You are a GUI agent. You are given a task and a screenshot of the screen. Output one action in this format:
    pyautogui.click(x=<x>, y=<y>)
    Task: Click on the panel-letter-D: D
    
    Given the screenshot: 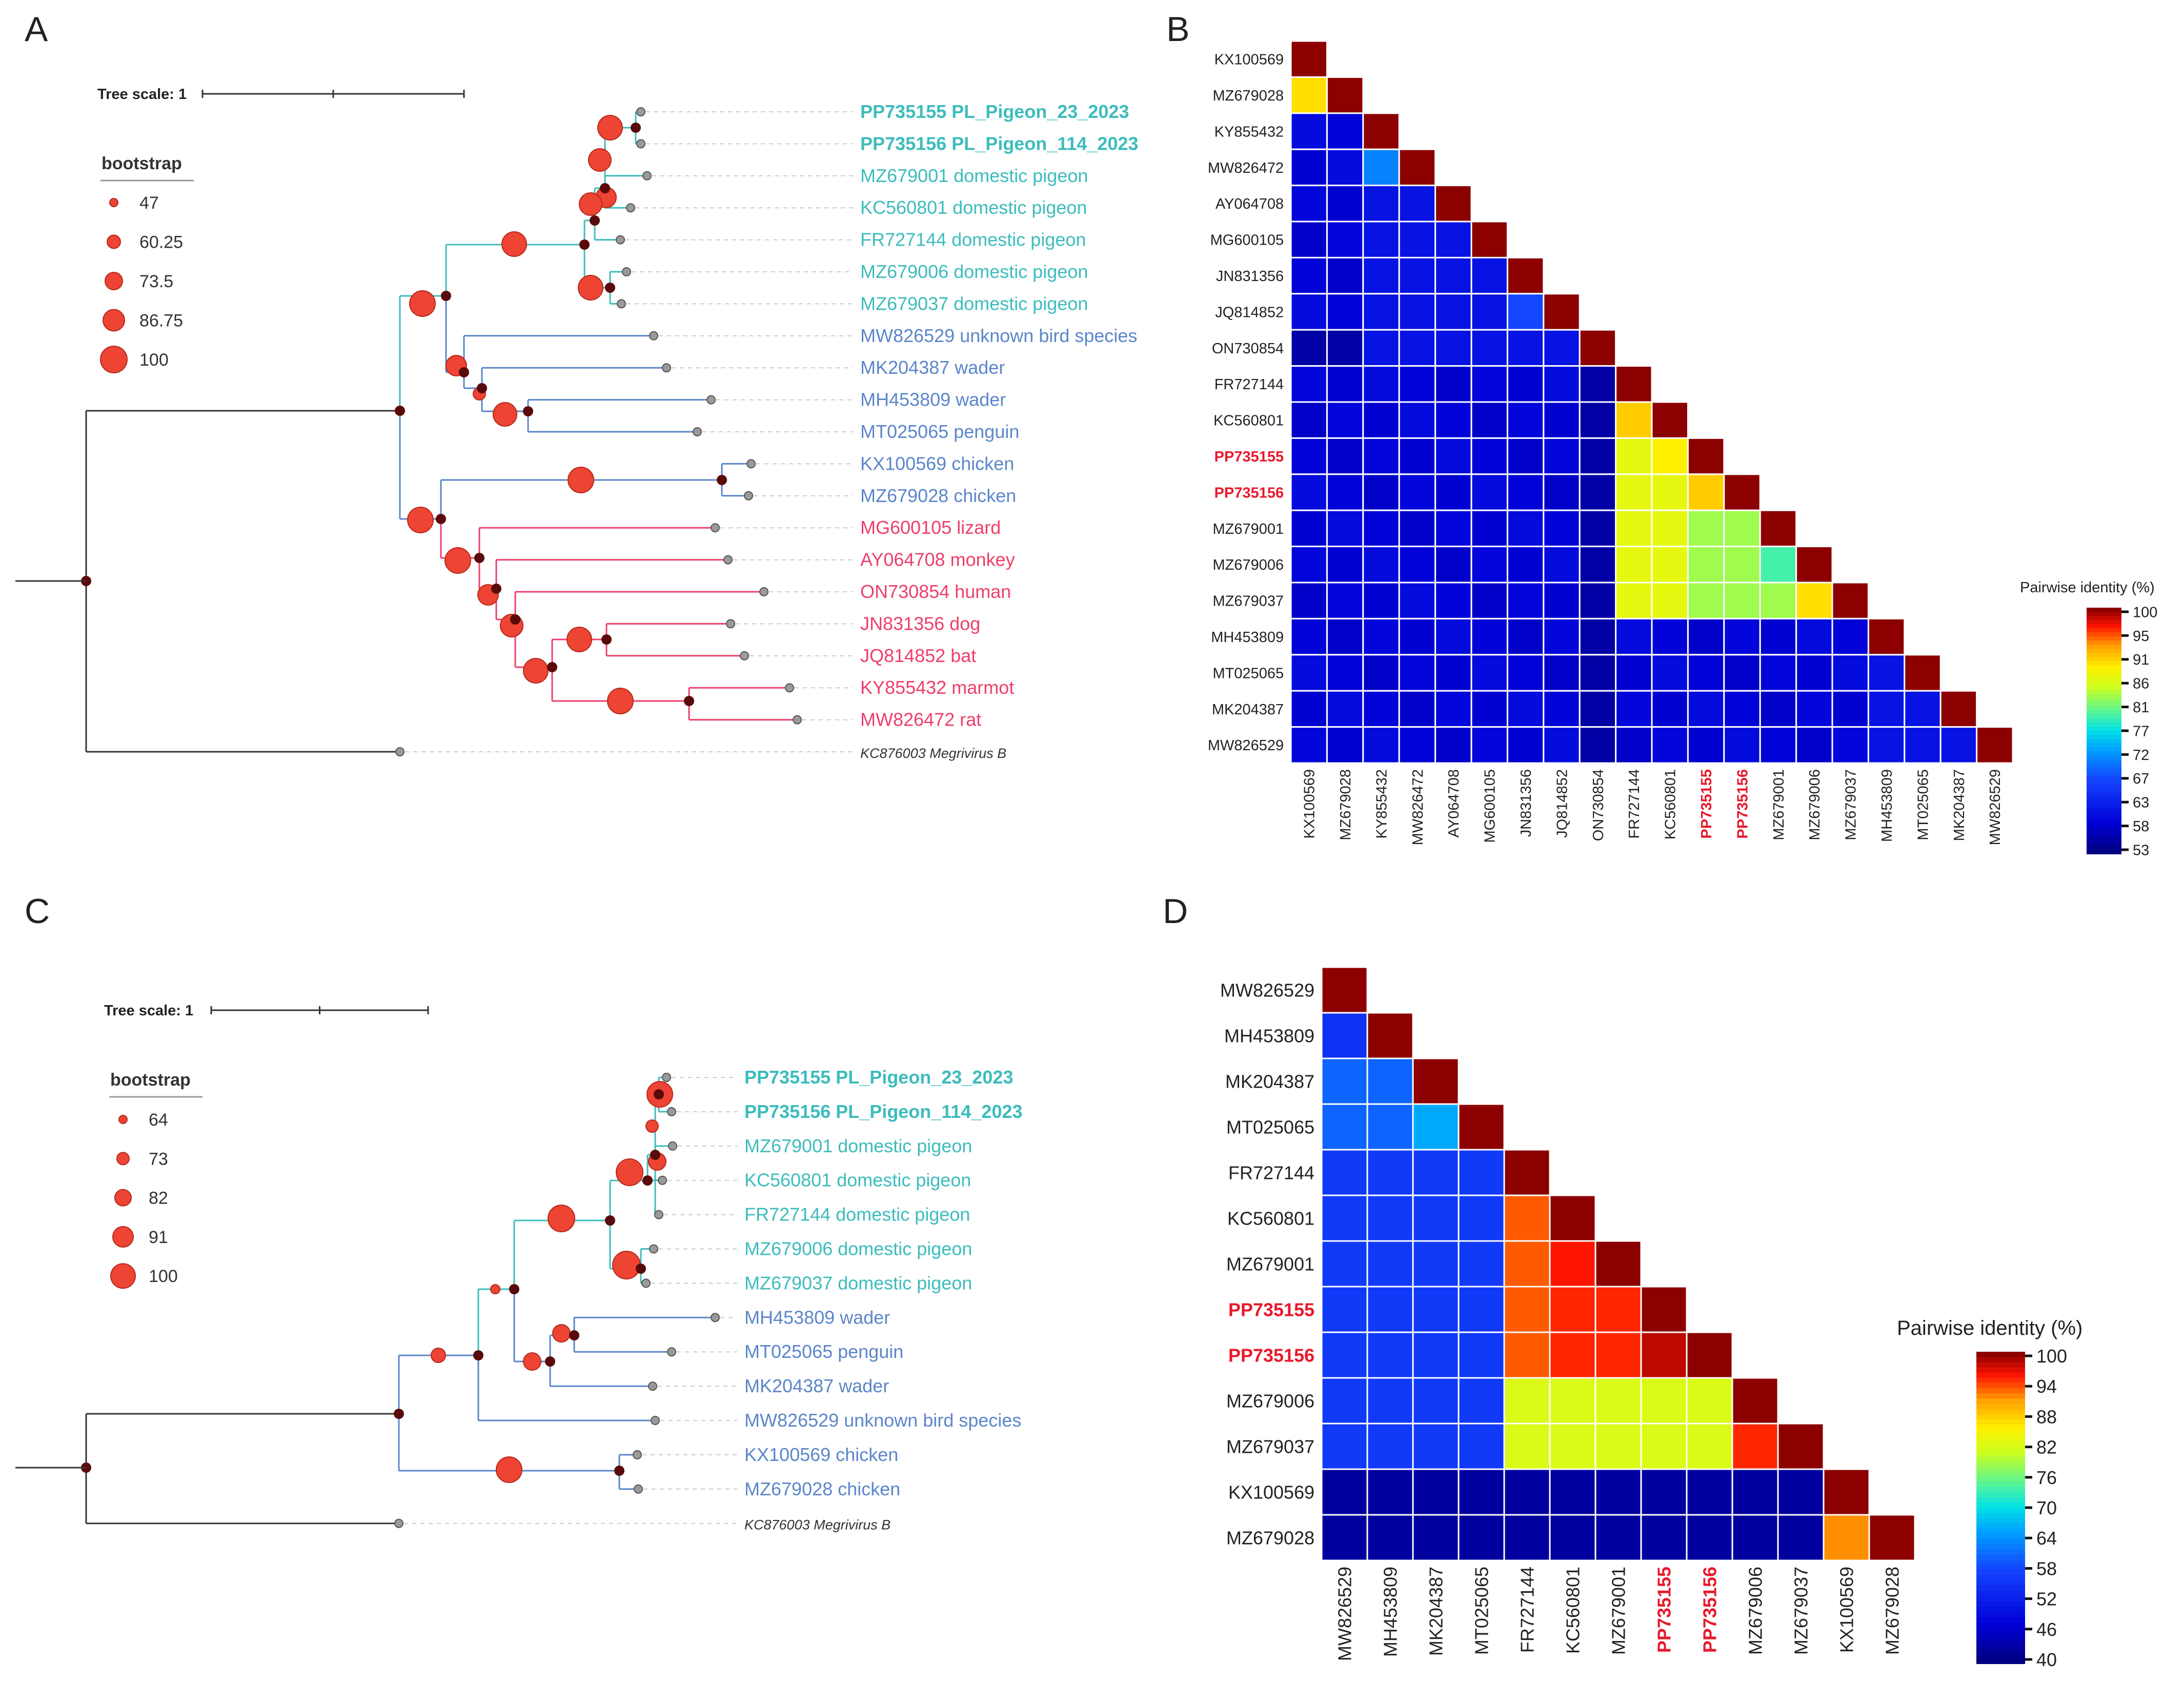 What is the action you would take?
    pyautogui.click(x=1175, y=911)
    